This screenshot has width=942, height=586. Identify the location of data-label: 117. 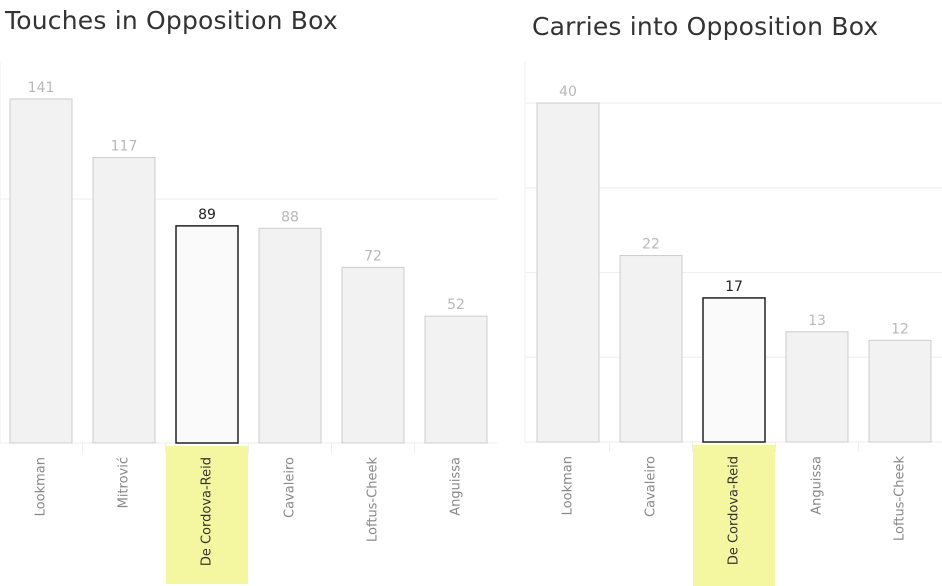
(124, 147).